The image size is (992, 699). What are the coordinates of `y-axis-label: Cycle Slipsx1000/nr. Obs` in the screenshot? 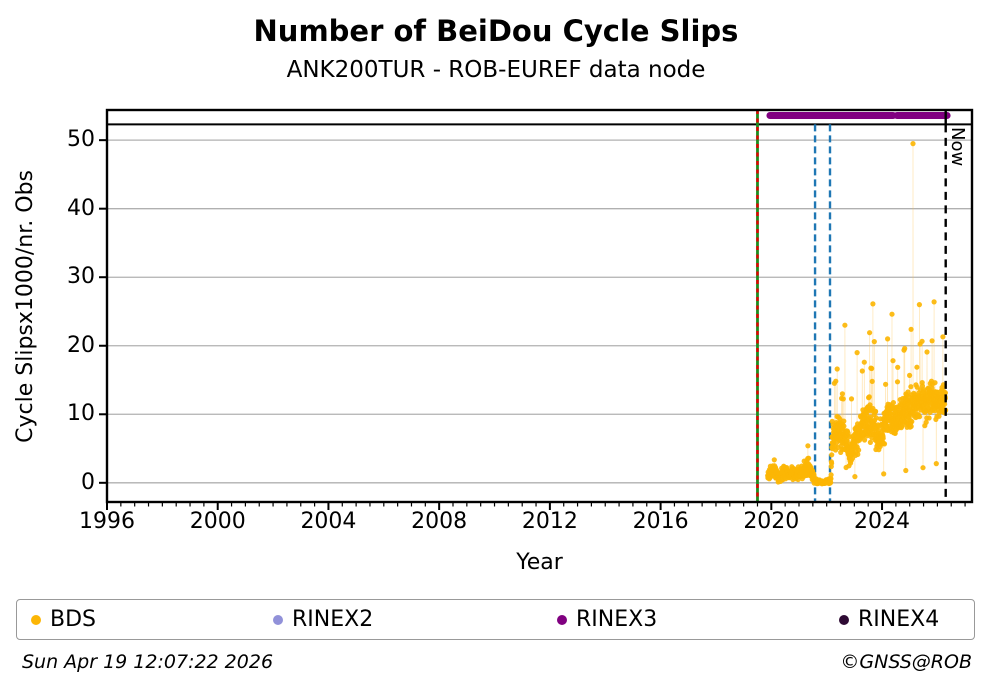 It's located at (25, 306).